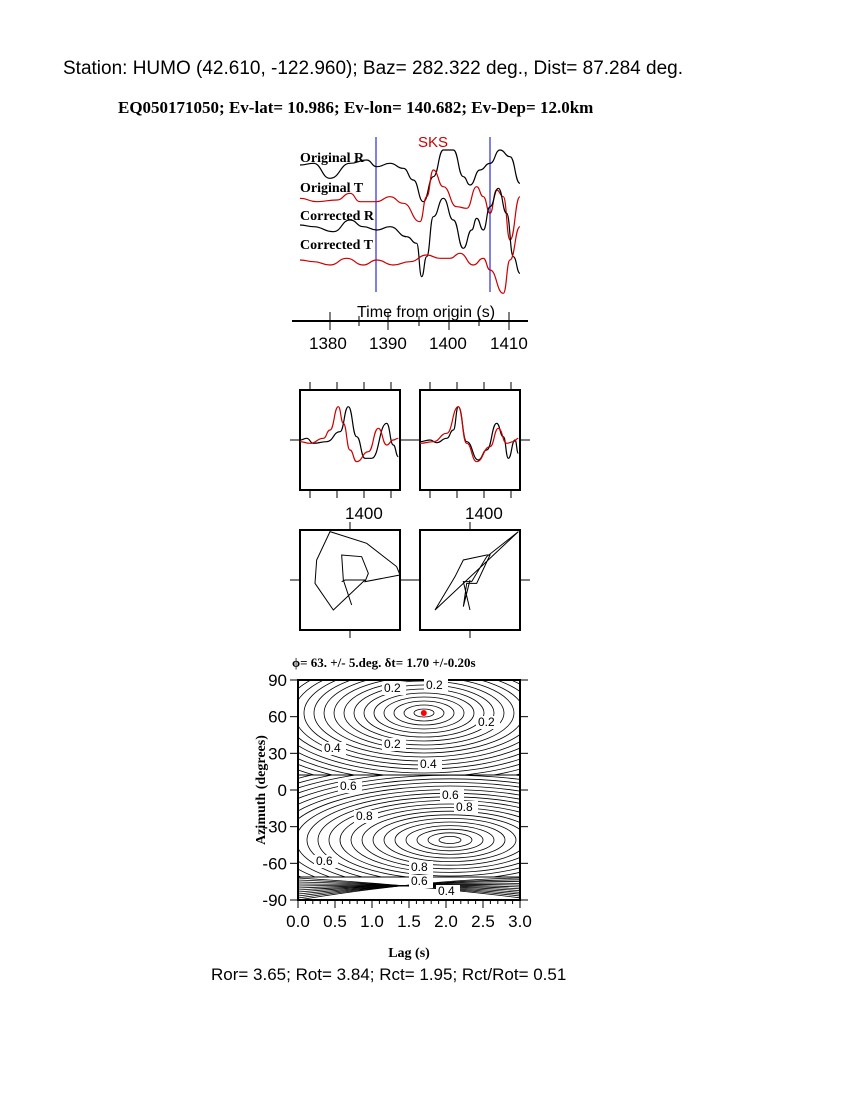  What do you see at coordinates (277, 717) in the screenshot?
I see `y-tick-label: 60` at bounding box center [277, 717].